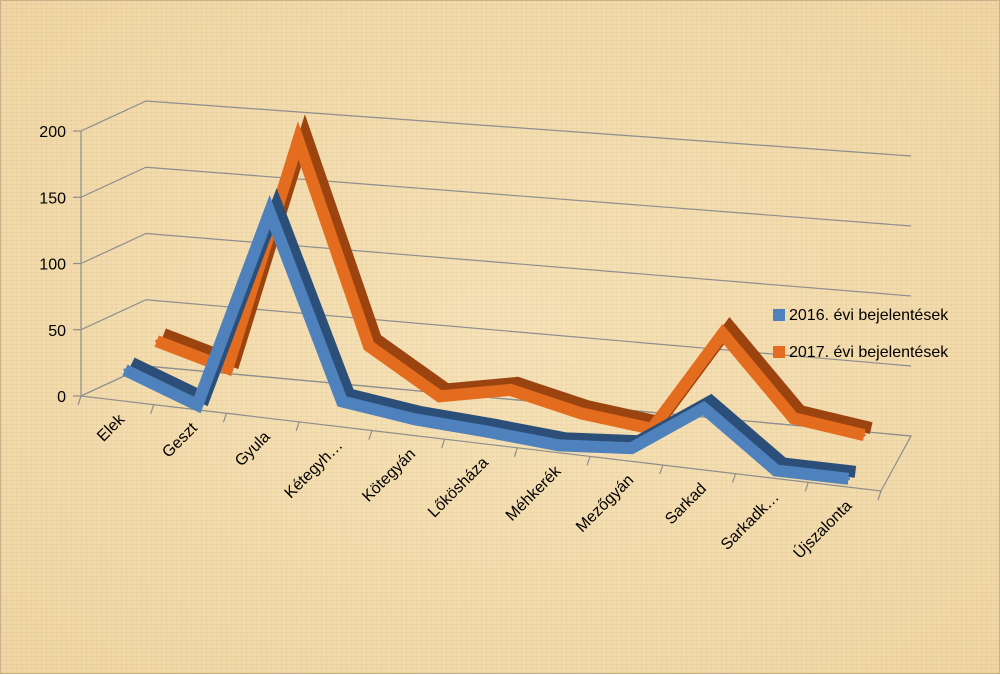  I want to click on legend-label-0: 2016. évi bejelentések, so click(869, 315).